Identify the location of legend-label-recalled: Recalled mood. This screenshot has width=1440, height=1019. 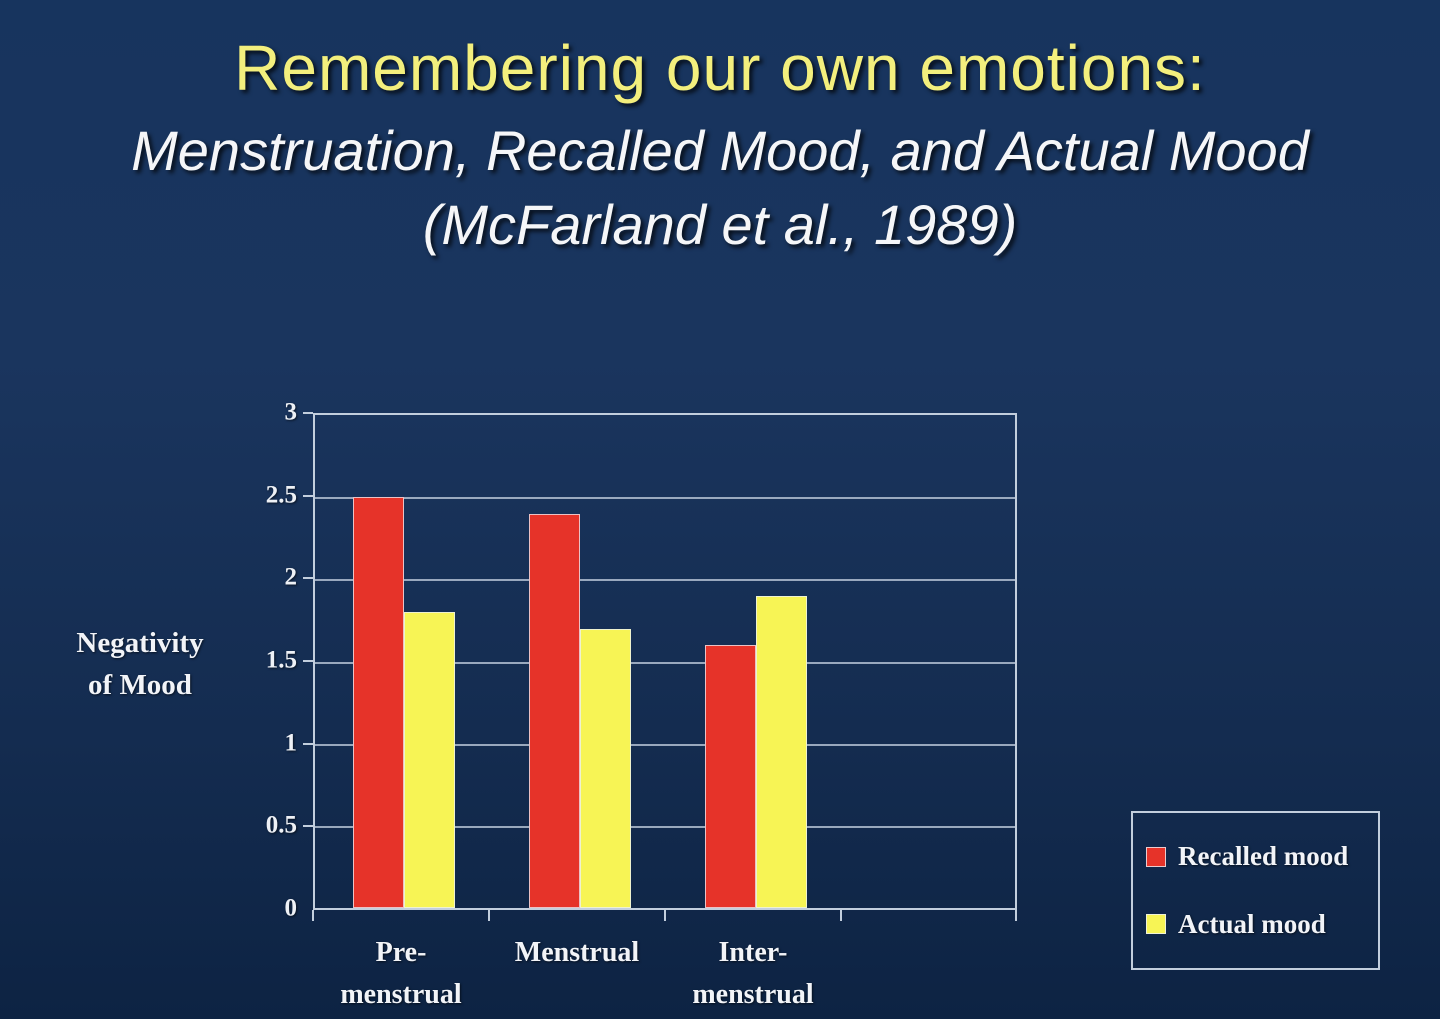
(1263, 856).